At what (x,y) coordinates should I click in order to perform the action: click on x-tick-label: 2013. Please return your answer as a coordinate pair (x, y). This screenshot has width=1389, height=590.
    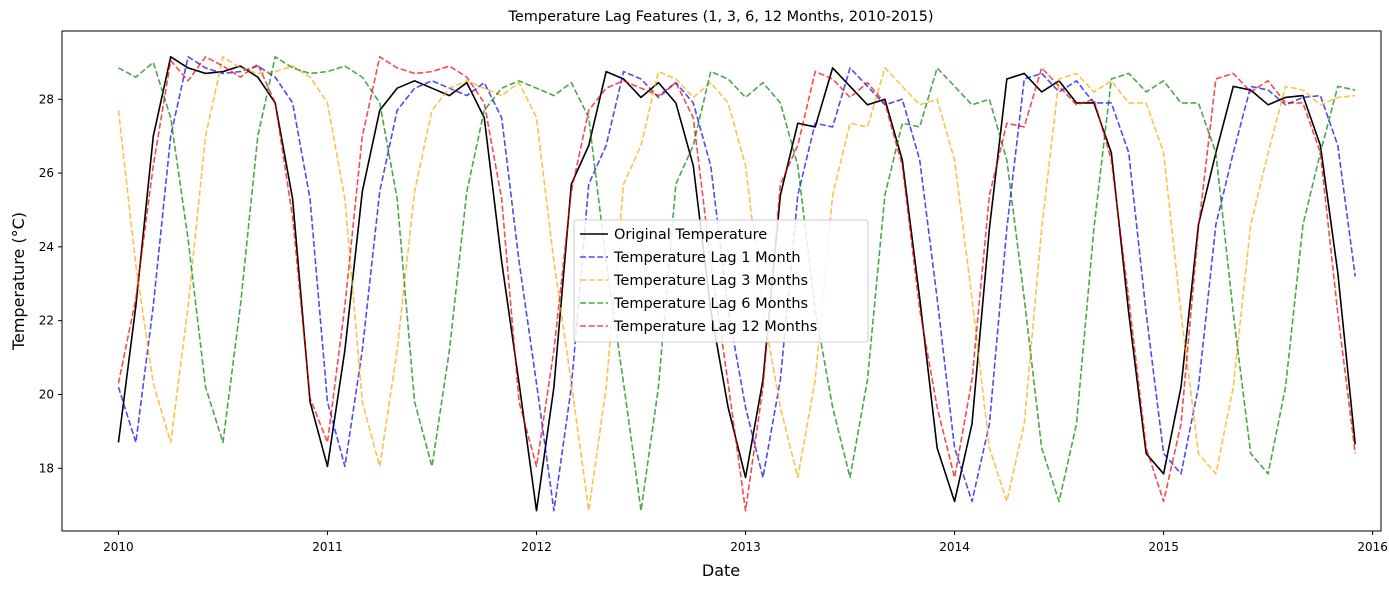
    Looking at the image, I should click on (745, 547).